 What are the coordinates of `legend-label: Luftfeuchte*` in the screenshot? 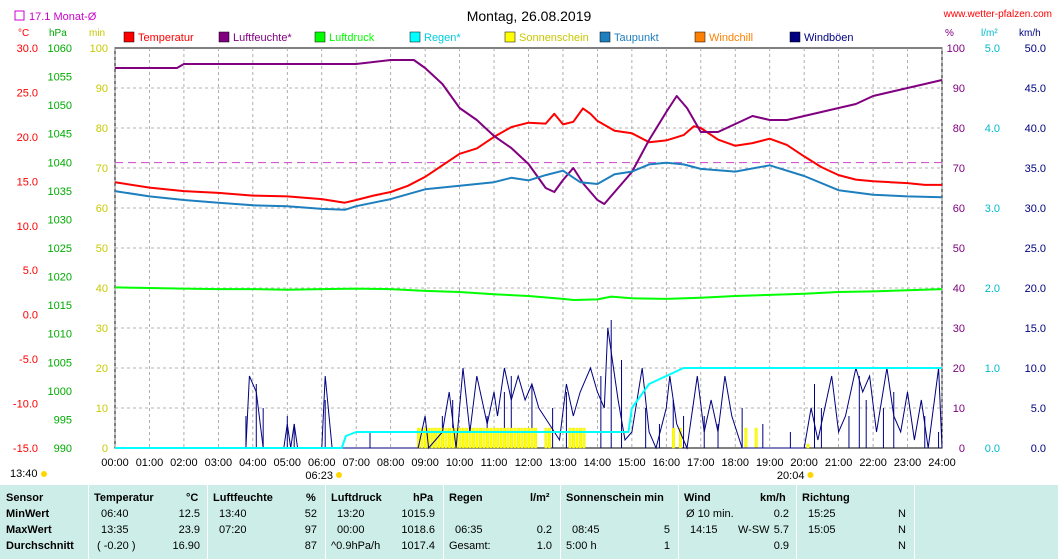 It's located at (262, 38).